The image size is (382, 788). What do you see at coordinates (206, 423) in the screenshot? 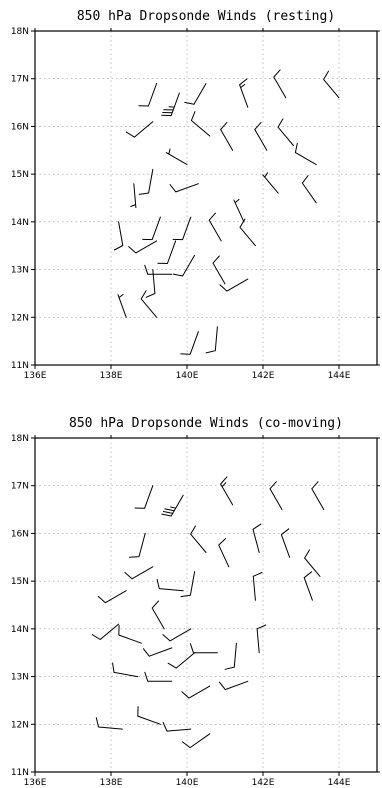
I see `chart-title: 850 hPa Dropsonde Winds (co-moving)` at bounding box center [206, 423].